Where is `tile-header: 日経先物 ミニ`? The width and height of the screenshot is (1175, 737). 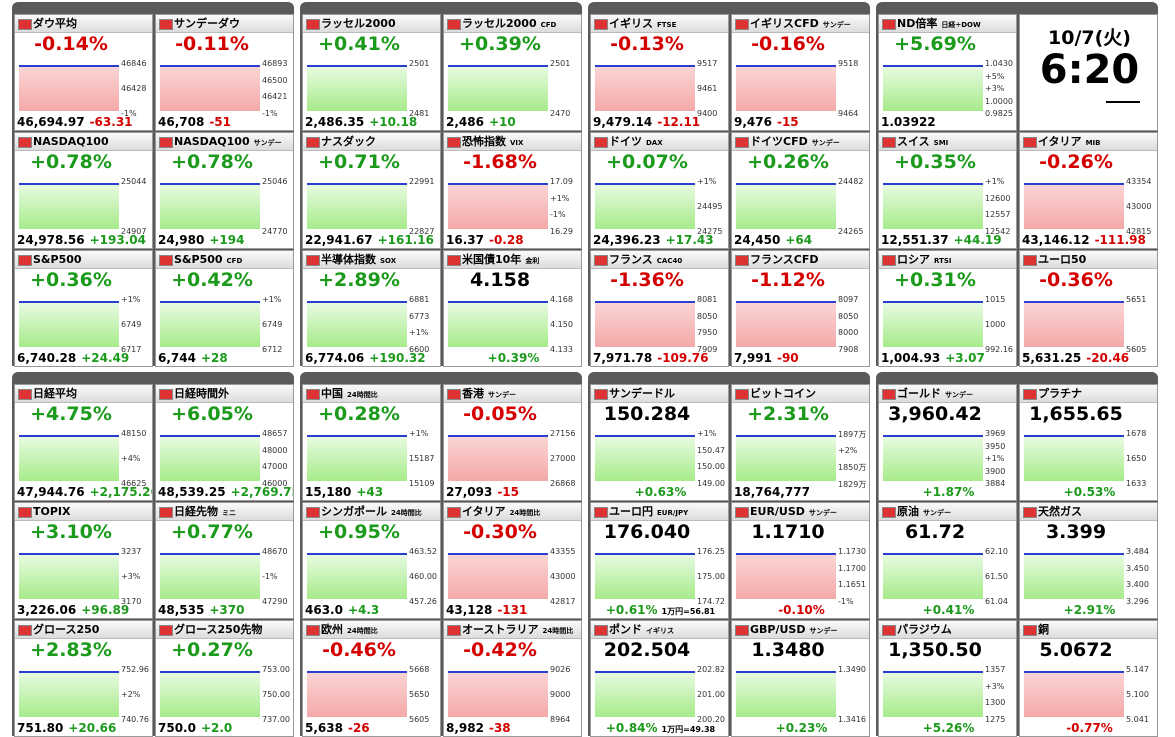
tile-header: 日経先物 ミニ is located at coordinates (224, 512).